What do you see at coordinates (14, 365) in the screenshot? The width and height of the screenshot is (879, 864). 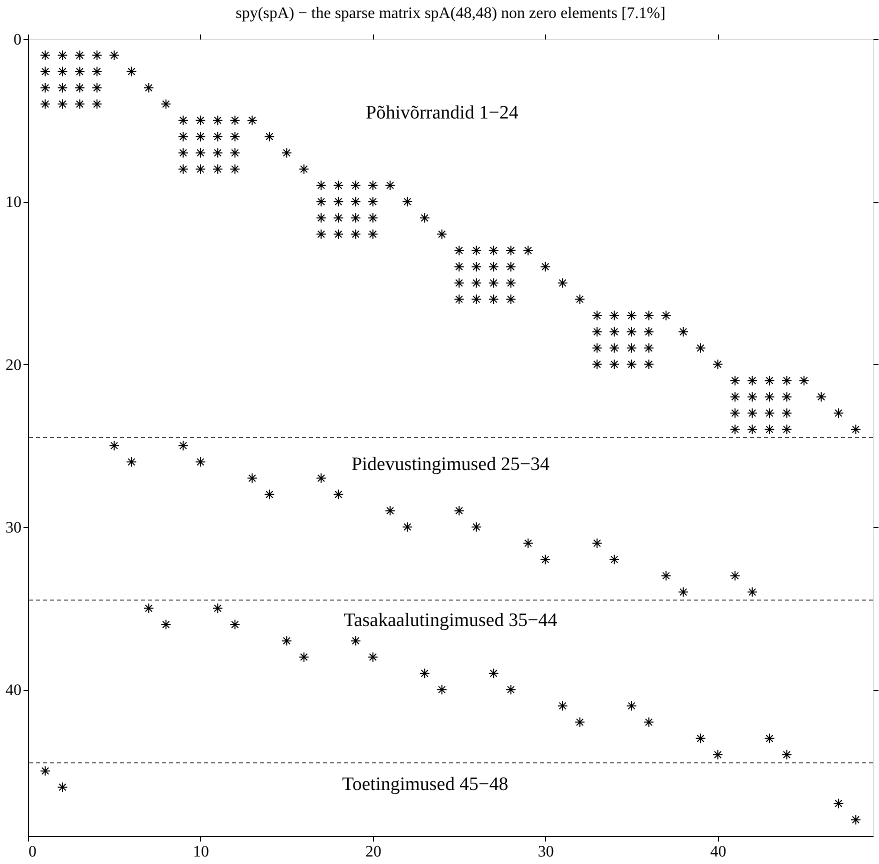 I see `y-tick-label: 20` at bounding box center [14, 365].